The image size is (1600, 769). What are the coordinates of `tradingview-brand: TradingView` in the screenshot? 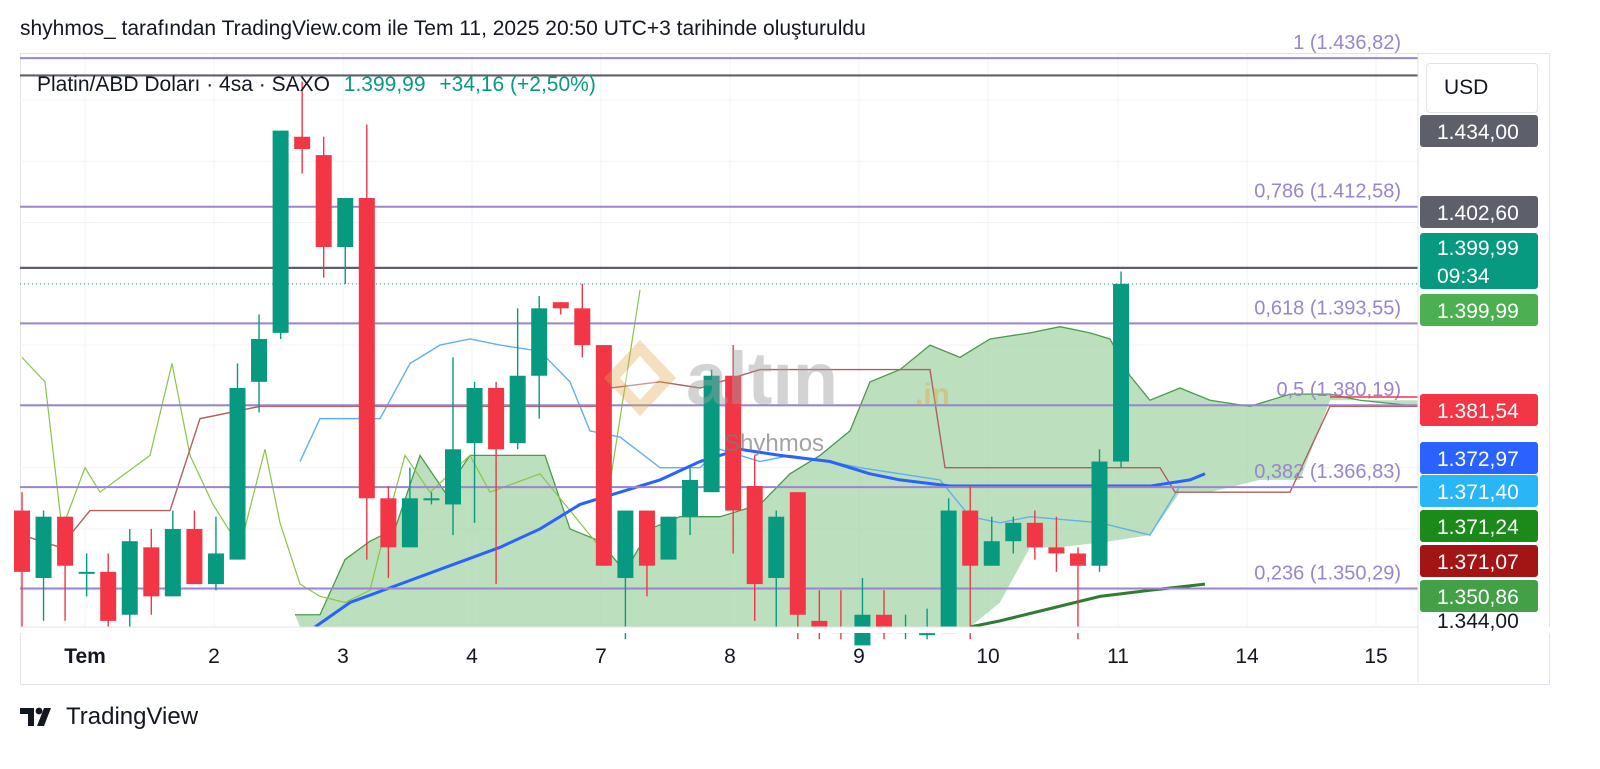 It's located at (109, 717).